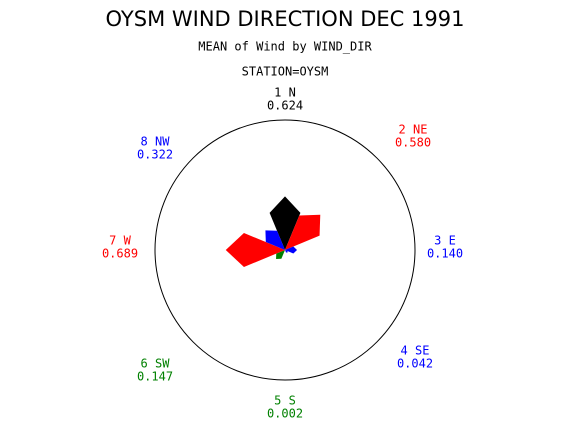 This screenshot has width=570, height=430. What do you see at coordinates (120, 241) in the screenshot?
I see `spoke-label: 7 W` at bounding box center [120, 241].